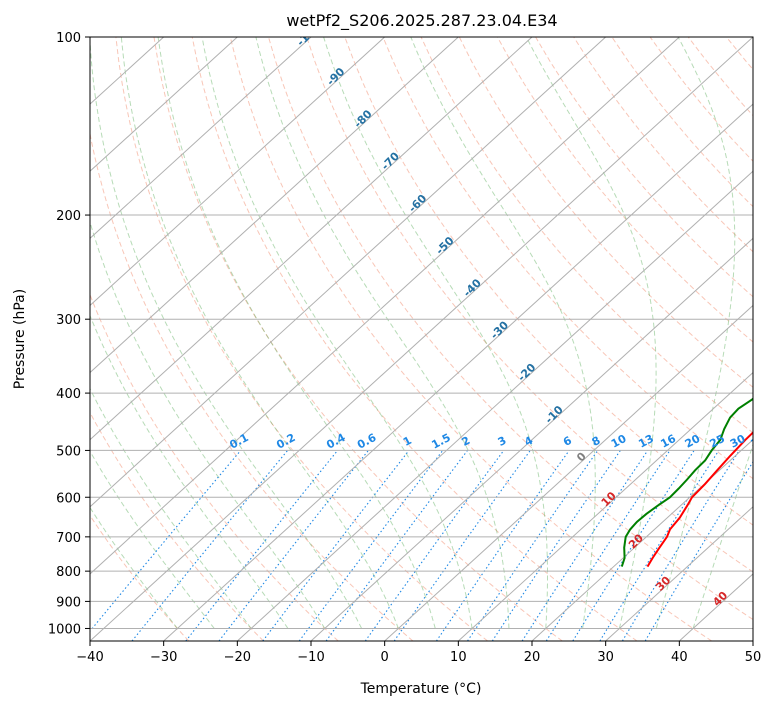 The width and height of the screenshot is (775, 708). I want to click on isotherm-label: 20, so click(636, 541).